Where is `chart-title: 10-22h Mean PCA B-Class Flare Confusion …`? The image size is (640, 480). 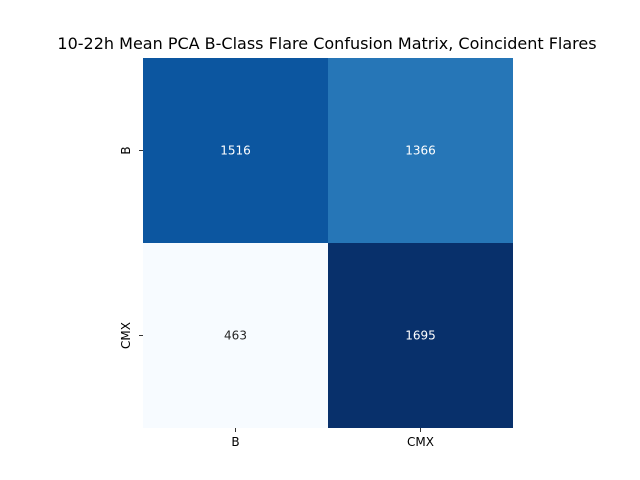 chart-title: 10-22h Mean PCA B-Class Flare Confusion … is located at coordinates (326, 43).